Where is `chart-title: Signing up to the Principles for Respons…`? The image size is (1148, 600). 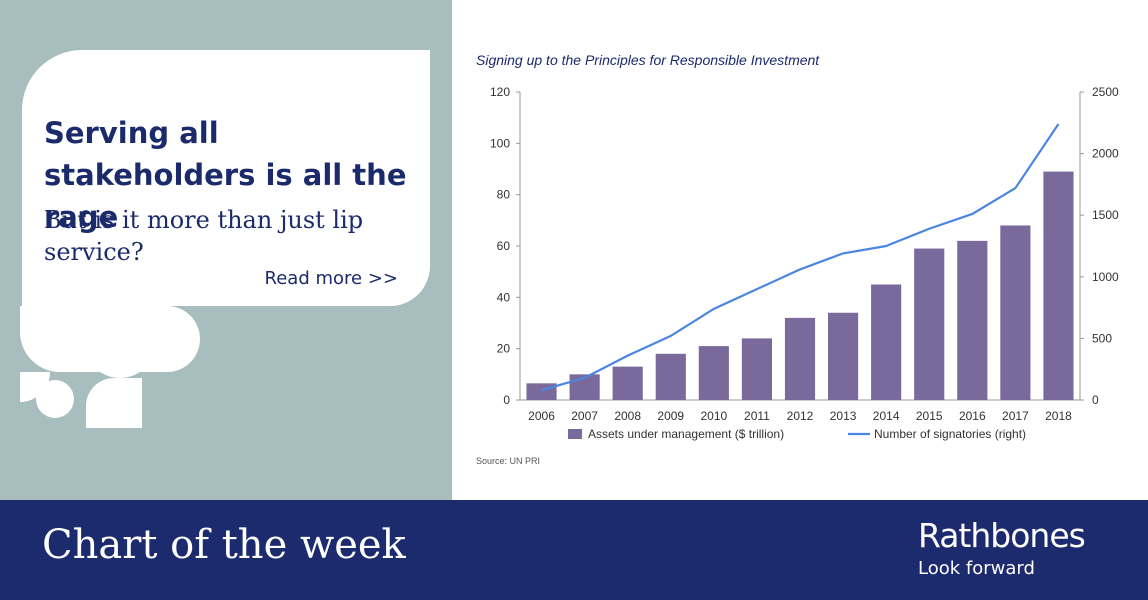 chart-title: Signing up to the Principles for Respons… is located at coordinates (648, 60).